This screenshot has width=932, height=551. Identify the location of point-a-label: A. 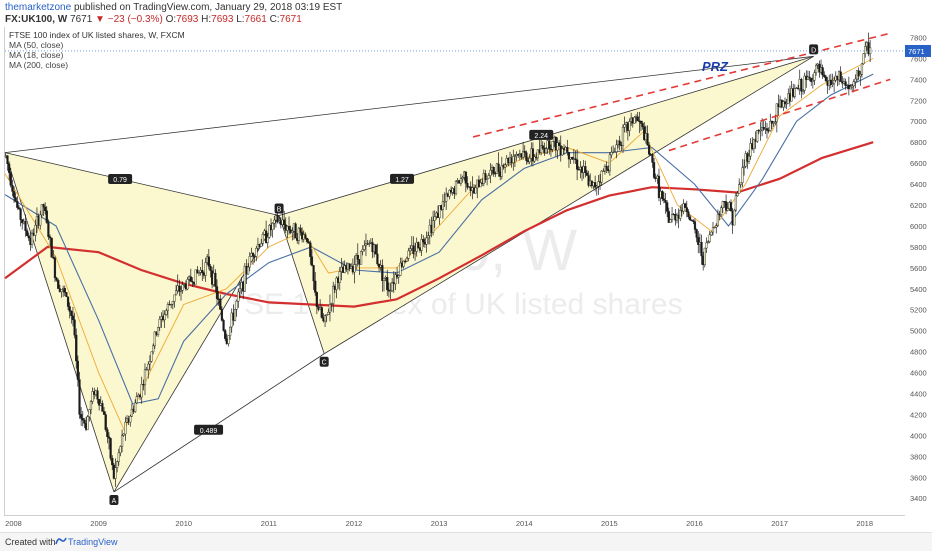
(114, 501).